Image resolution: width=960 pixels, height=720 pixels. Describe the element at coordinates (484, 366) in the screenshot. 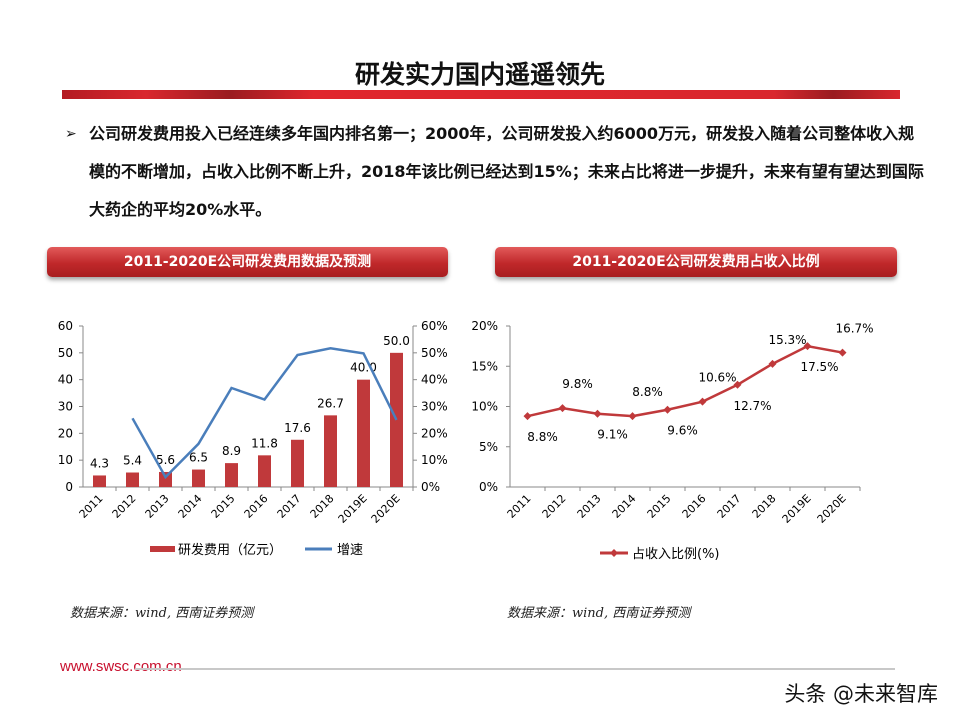

I see `y-tick-label: 15%` at that location.